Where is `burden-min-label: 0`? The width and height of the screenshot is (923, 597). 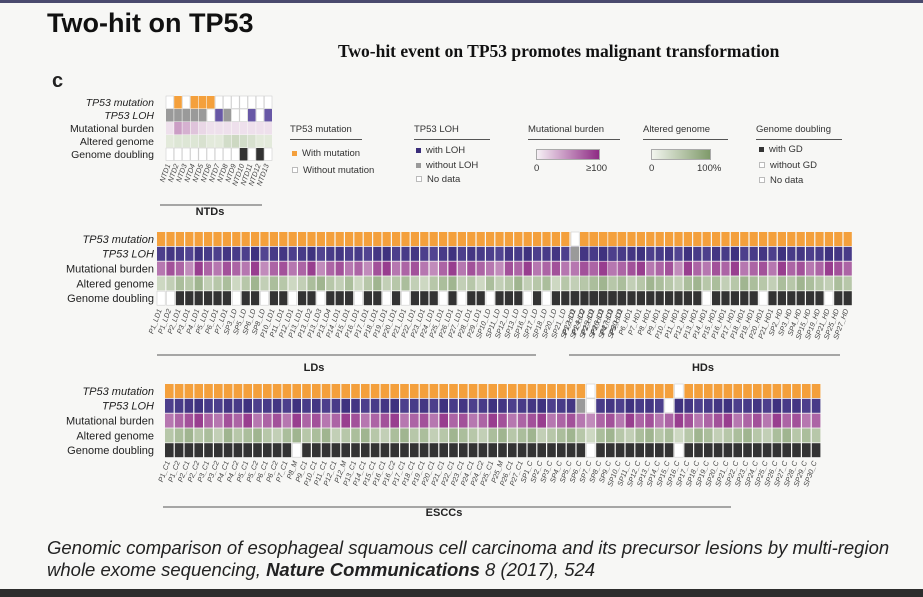 burden-min-label: 0 is located at coordinates (537, 168).